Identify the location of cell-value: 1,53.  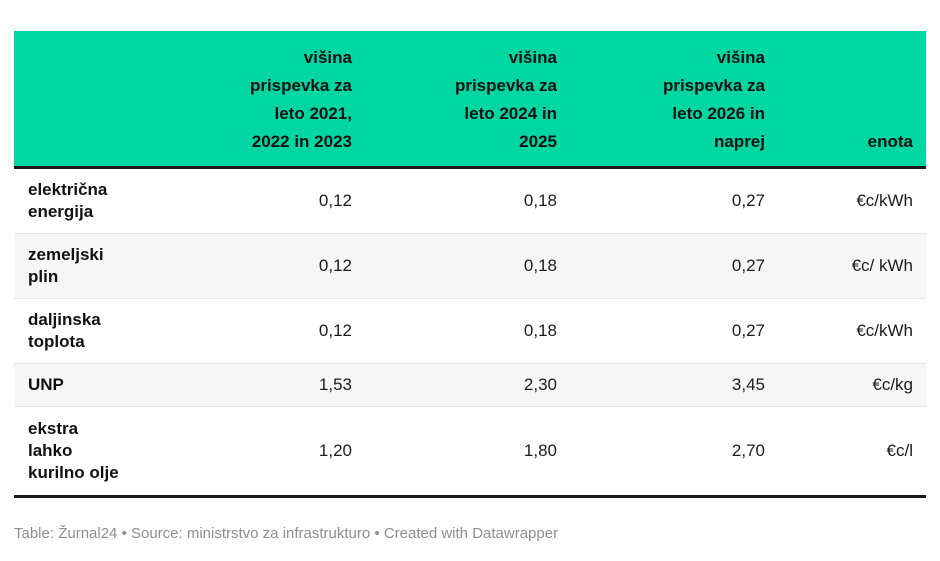
(335, 384).